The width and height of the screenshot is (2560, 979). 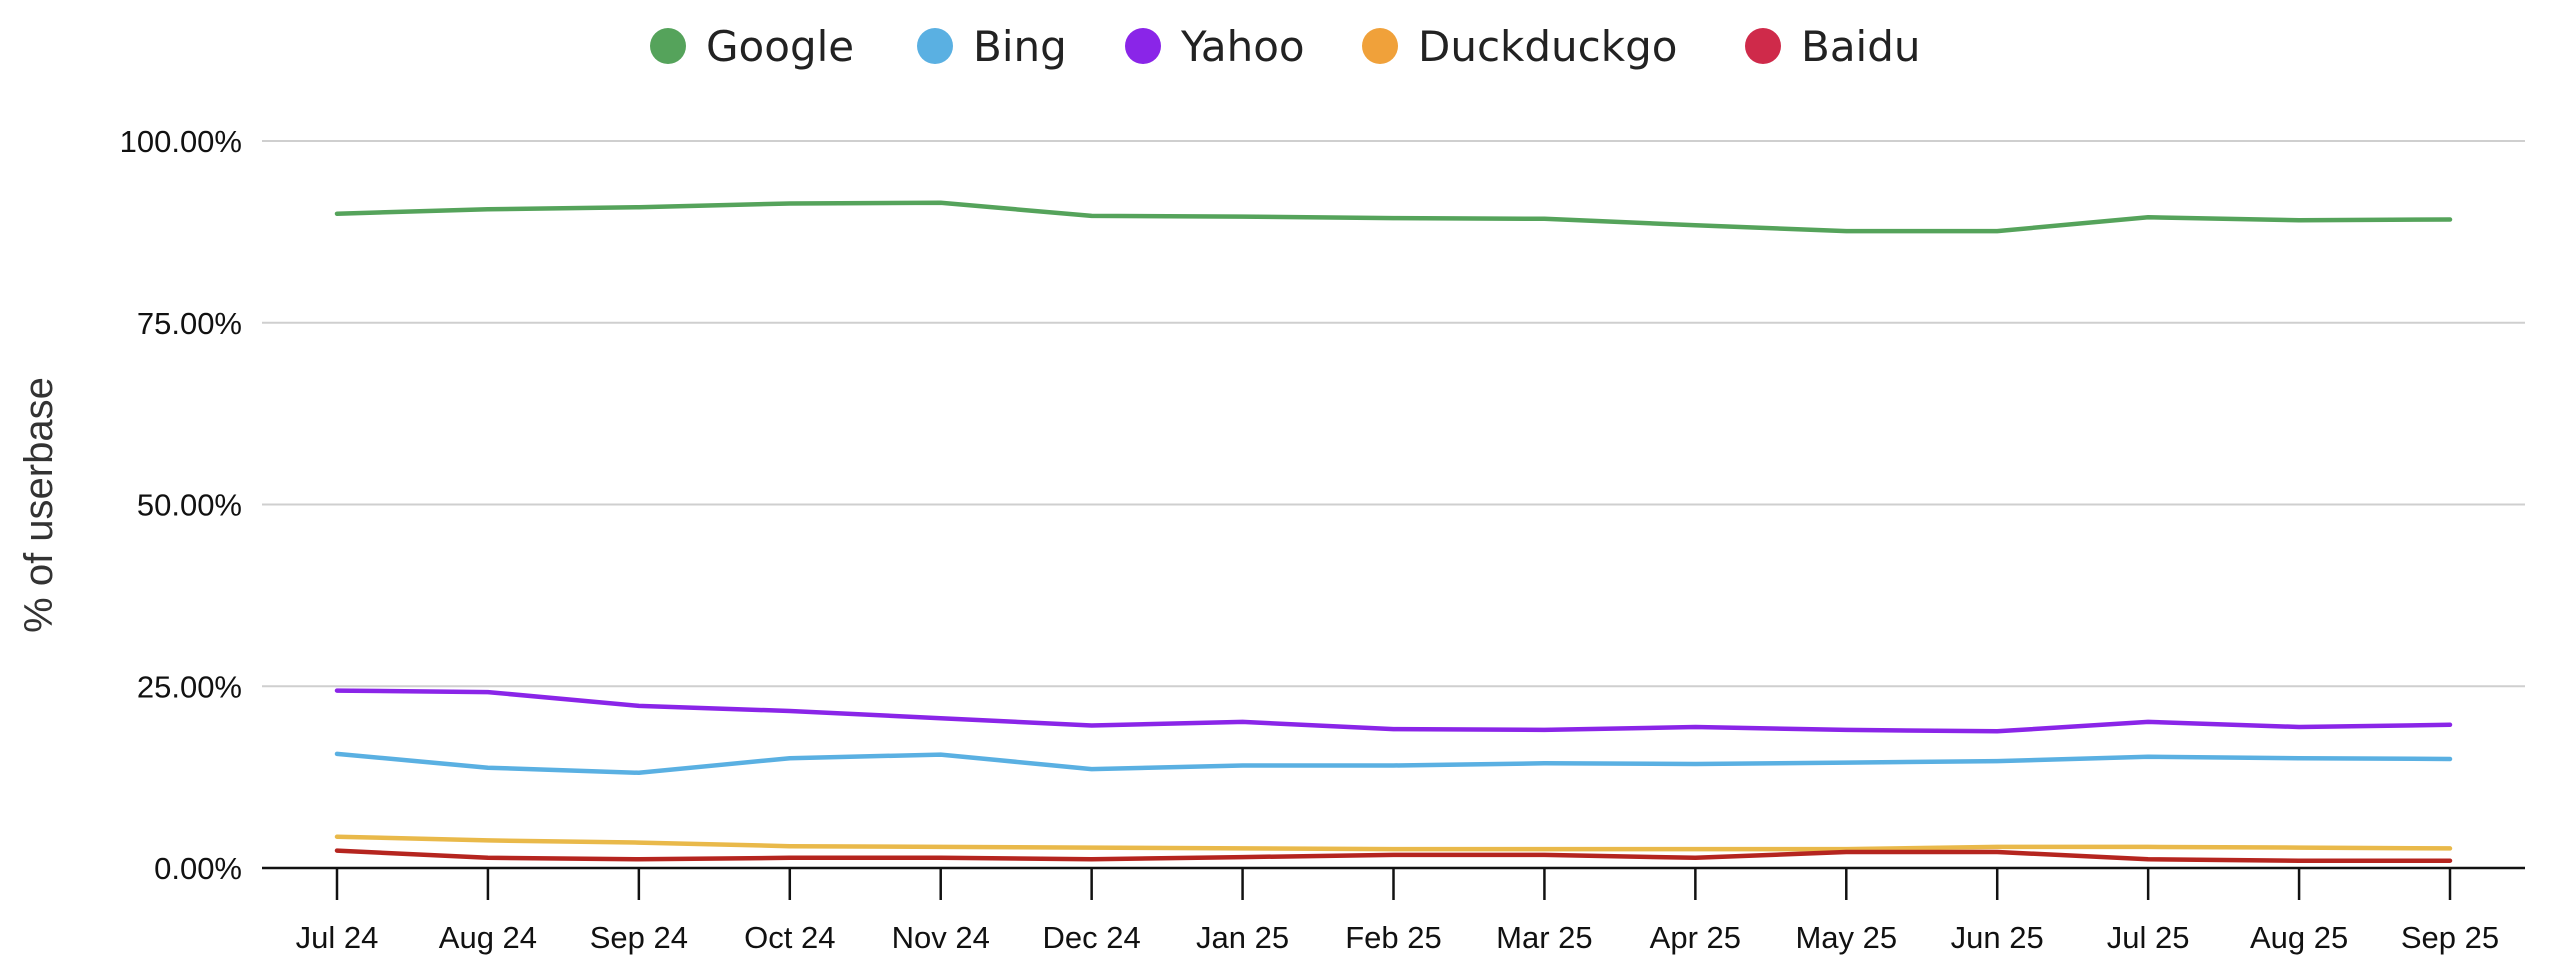 What do you see at coordinates (780, 46) in the screenshot?
I see `legend-label: Google` at bounding box center [780, 46].